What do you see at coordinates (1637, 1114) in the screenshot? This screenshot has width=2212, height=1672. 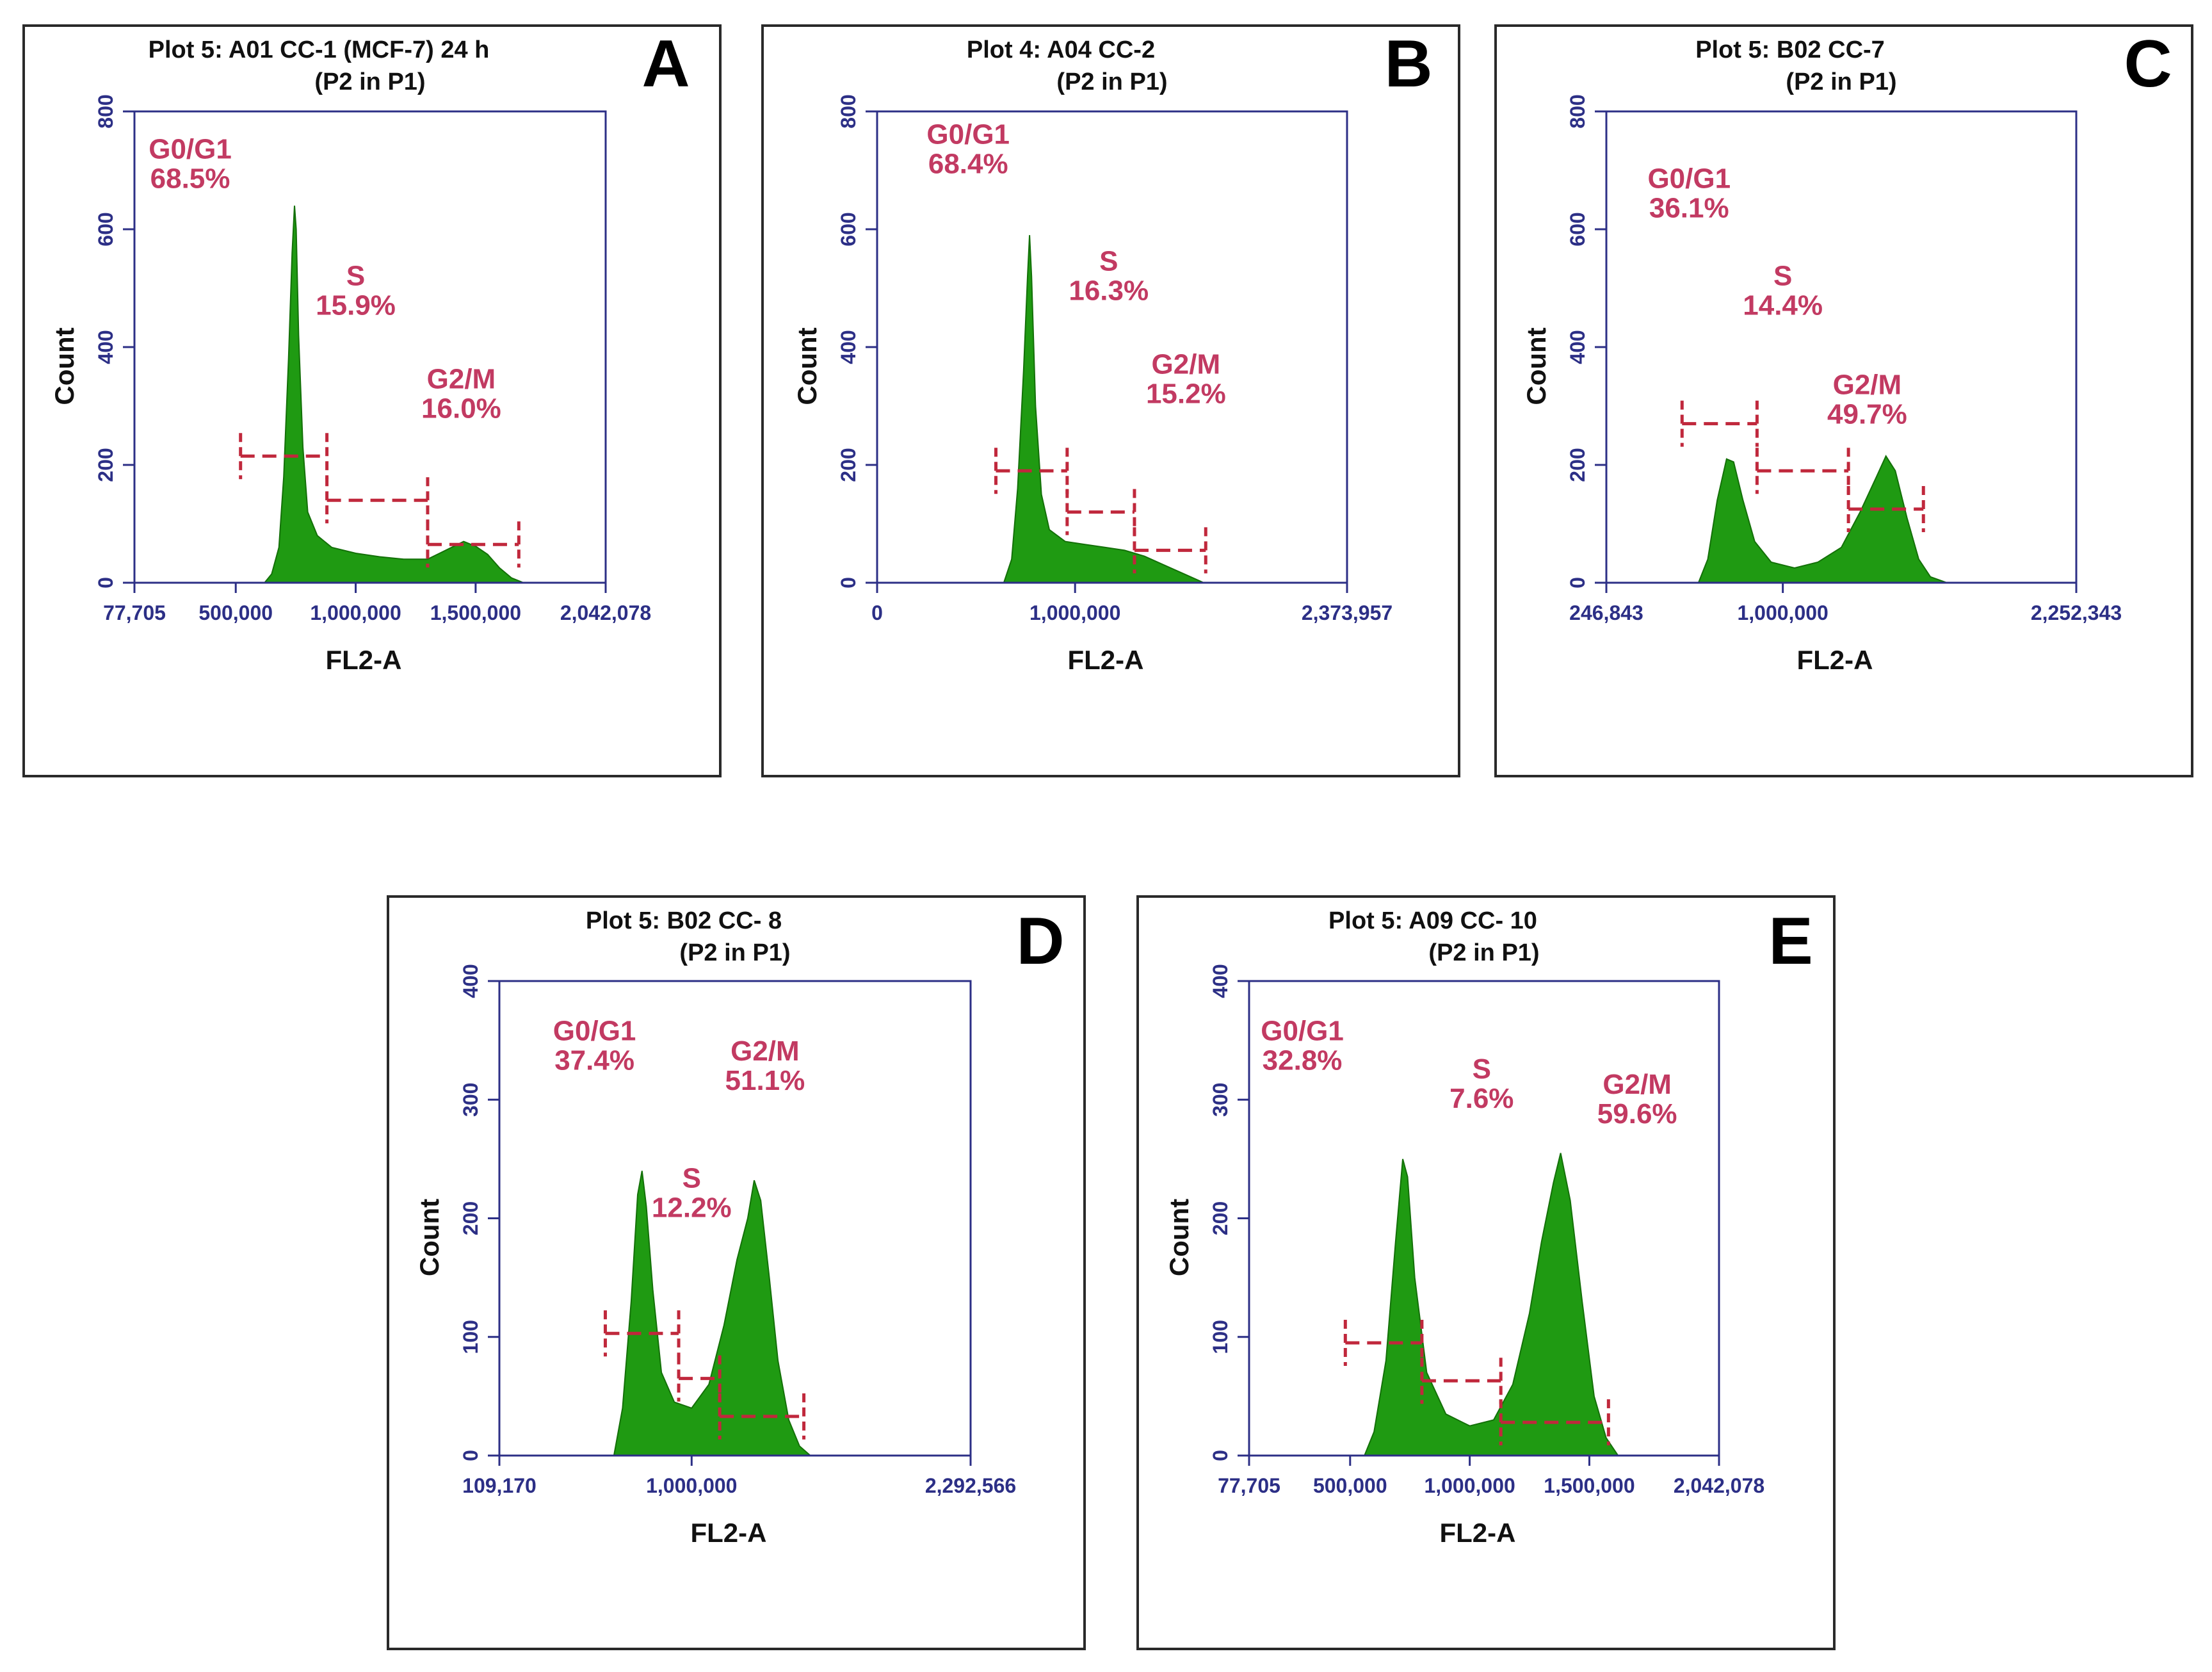 I see `phase-percentage: 59.6%` at bounding box center [1637, 1114].